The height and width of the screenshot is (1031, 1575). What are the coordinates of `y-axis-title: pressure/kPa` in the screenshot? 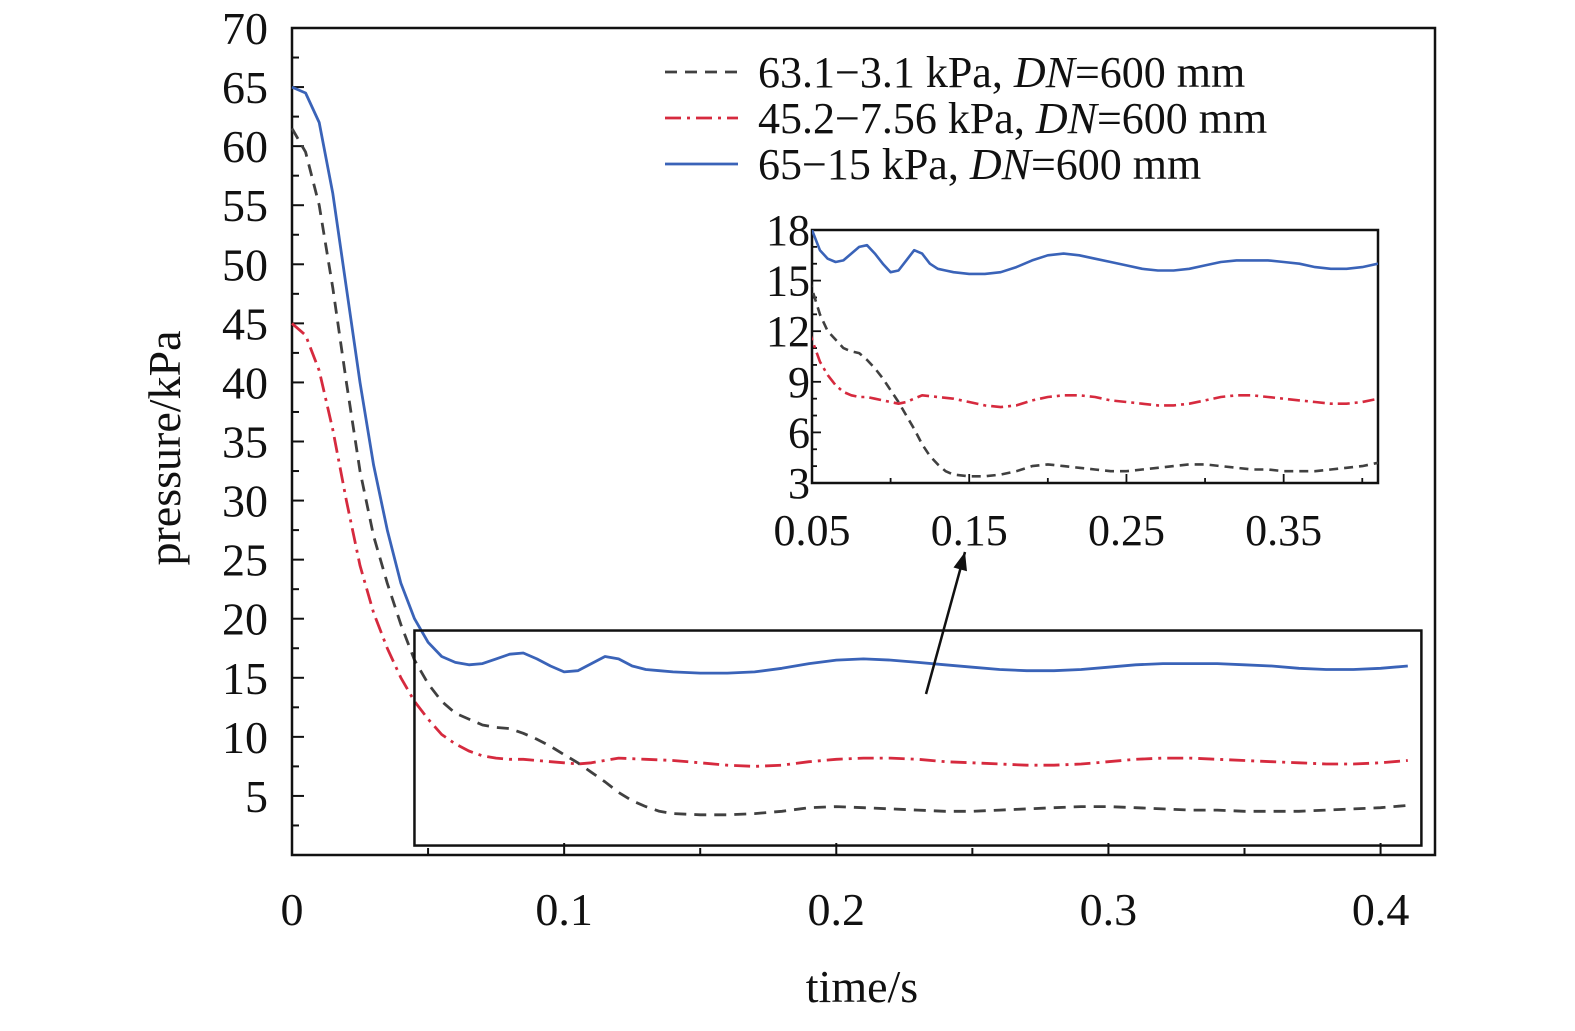 It's located at (164, 447).